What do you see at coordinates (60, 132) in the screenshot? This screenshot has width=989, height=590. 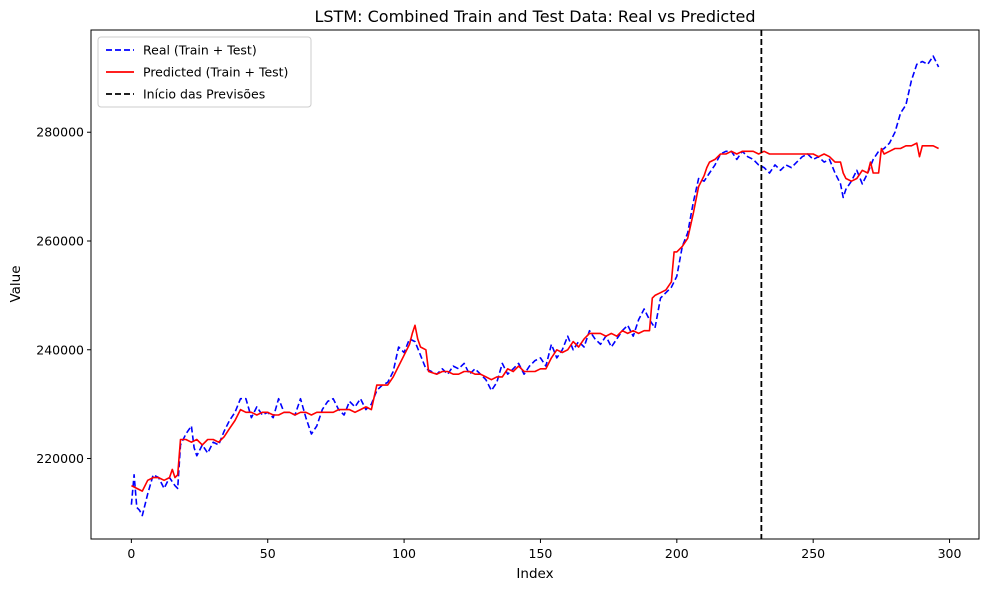 I see `y-tick-label: 280000` at bounding box center [60, 132].